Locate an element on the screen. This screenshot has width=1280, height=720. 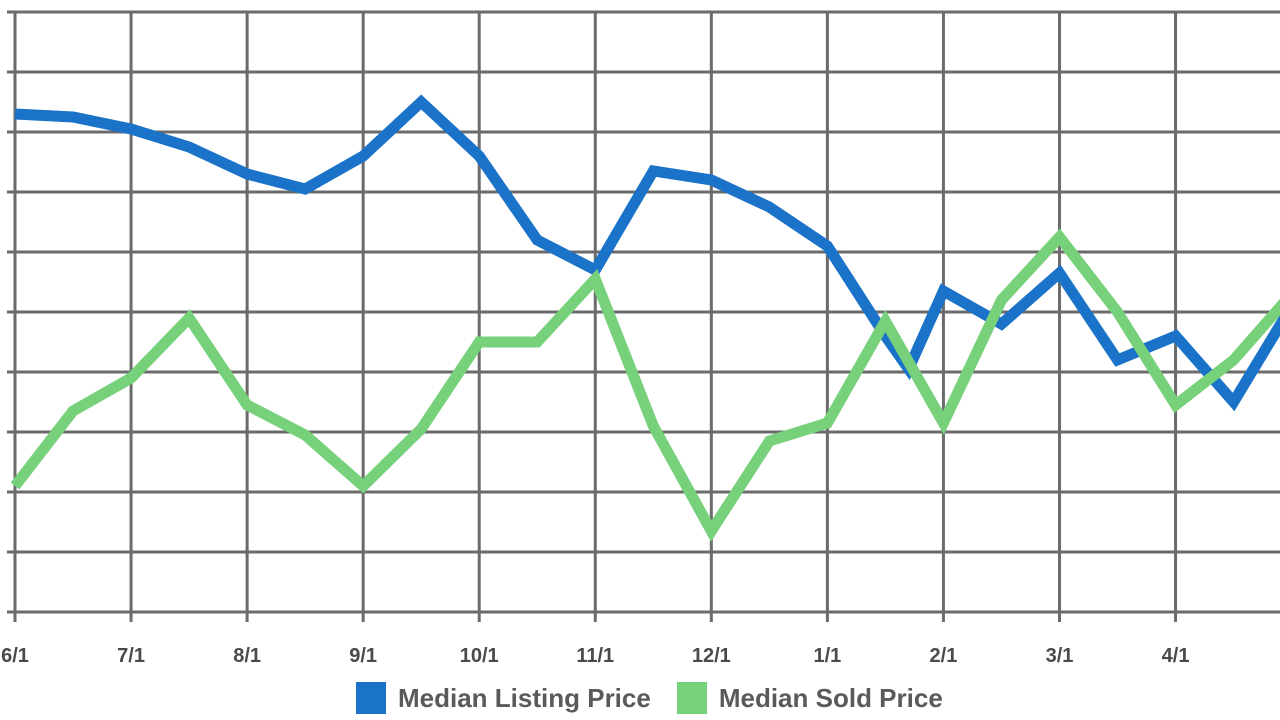
x-tick-label: 1/1 is located at coordinates (827, 656).